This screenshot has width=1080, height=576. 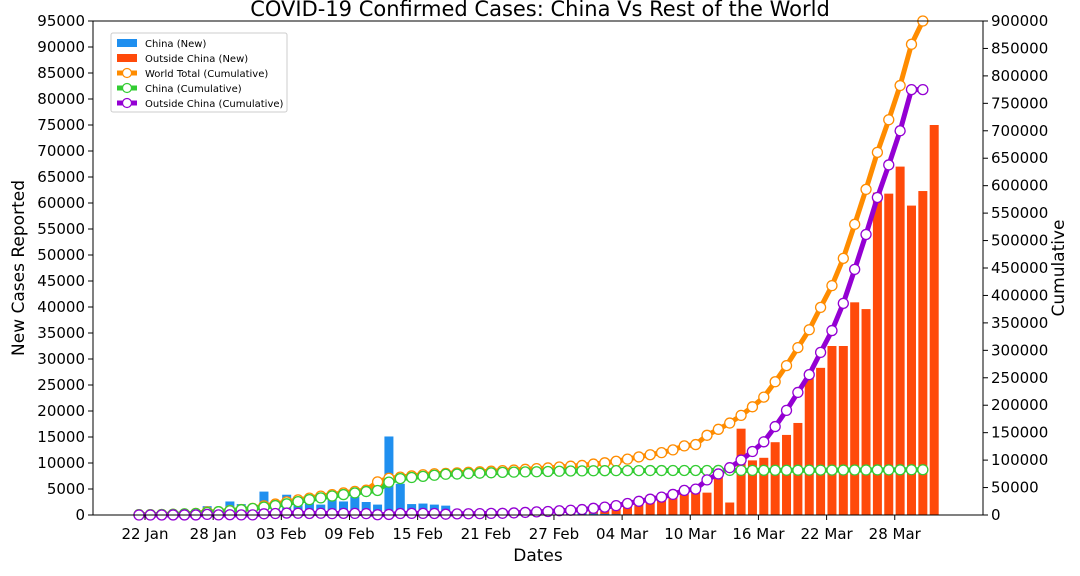 I want to click on x-tick-label: 22 Mar, so click(x=827, y=534).